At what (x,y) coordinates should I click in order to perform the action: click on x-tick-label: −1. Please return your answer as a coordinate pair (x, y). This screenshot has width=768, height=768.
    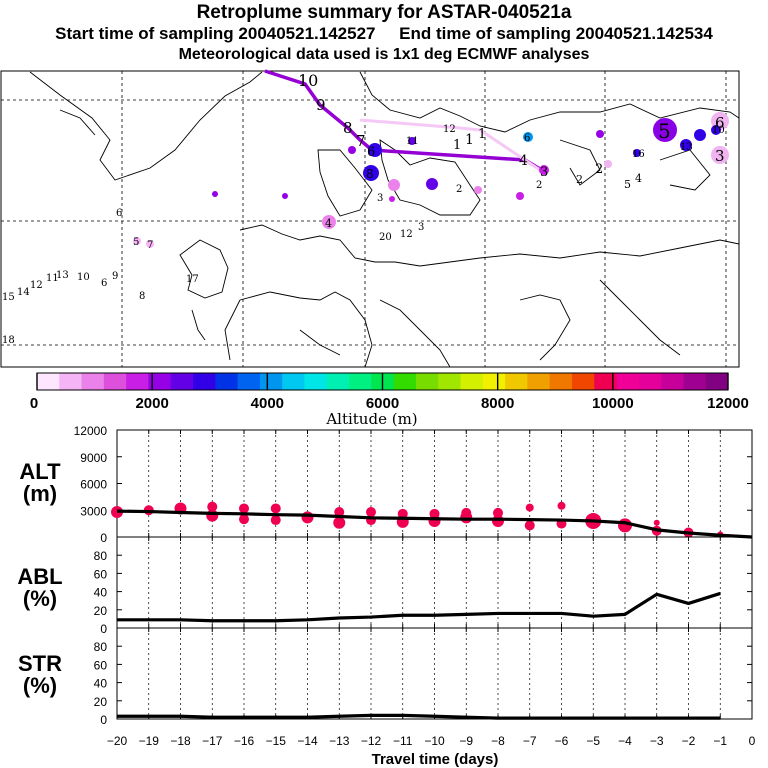
    Looking at the image, I should click on (720, 741).